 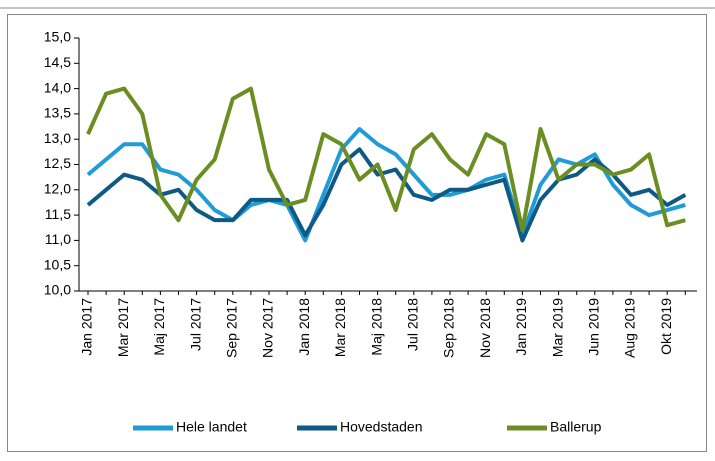 What do you see at coordinates (57, 138) in the screenshot?
I see `y-tick-label: 13,0` at bounding box center [57, 138].